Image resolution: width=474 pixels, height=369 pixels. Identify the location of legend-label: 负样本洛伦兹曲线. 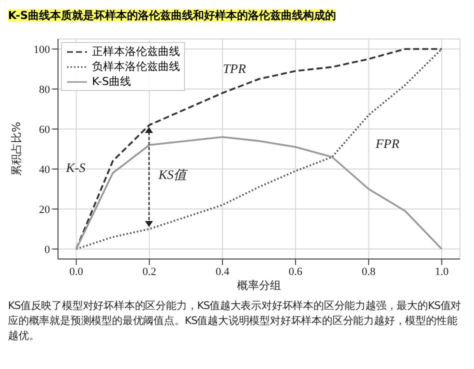
(136, 66).